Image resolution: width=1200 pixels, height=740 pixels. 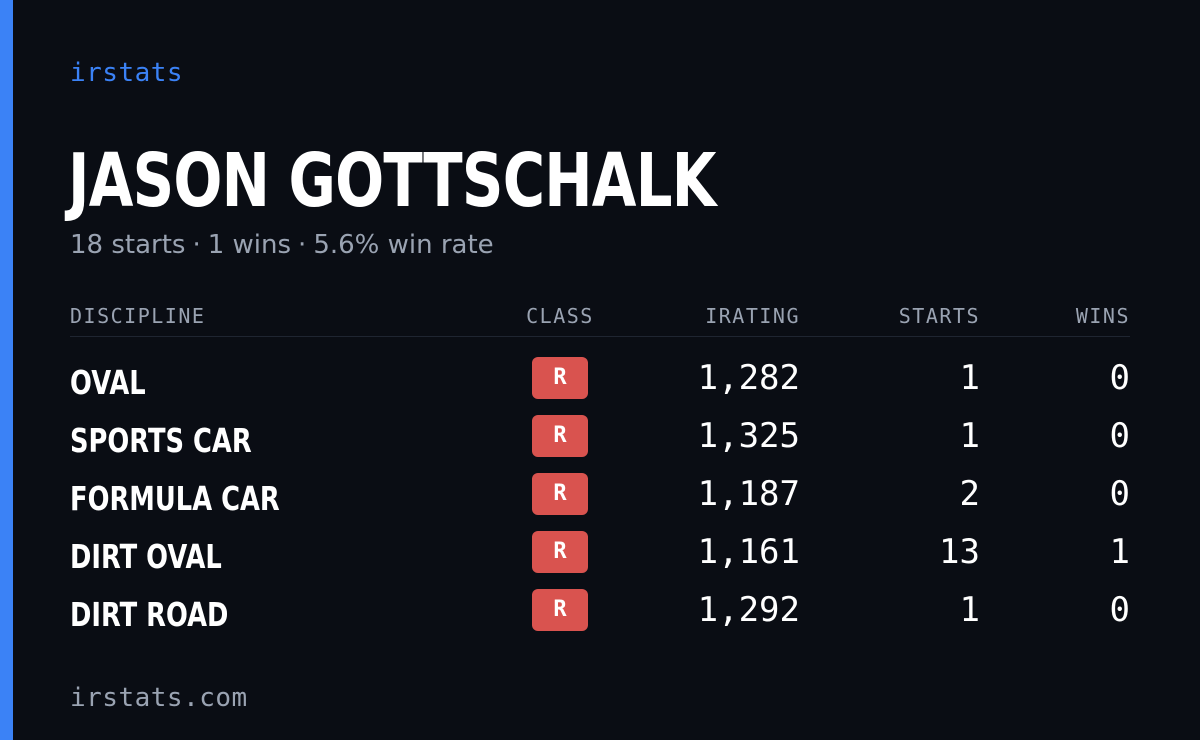 I want to click on discipline-name: DIRT ROAD, so click(x=149, y=614).